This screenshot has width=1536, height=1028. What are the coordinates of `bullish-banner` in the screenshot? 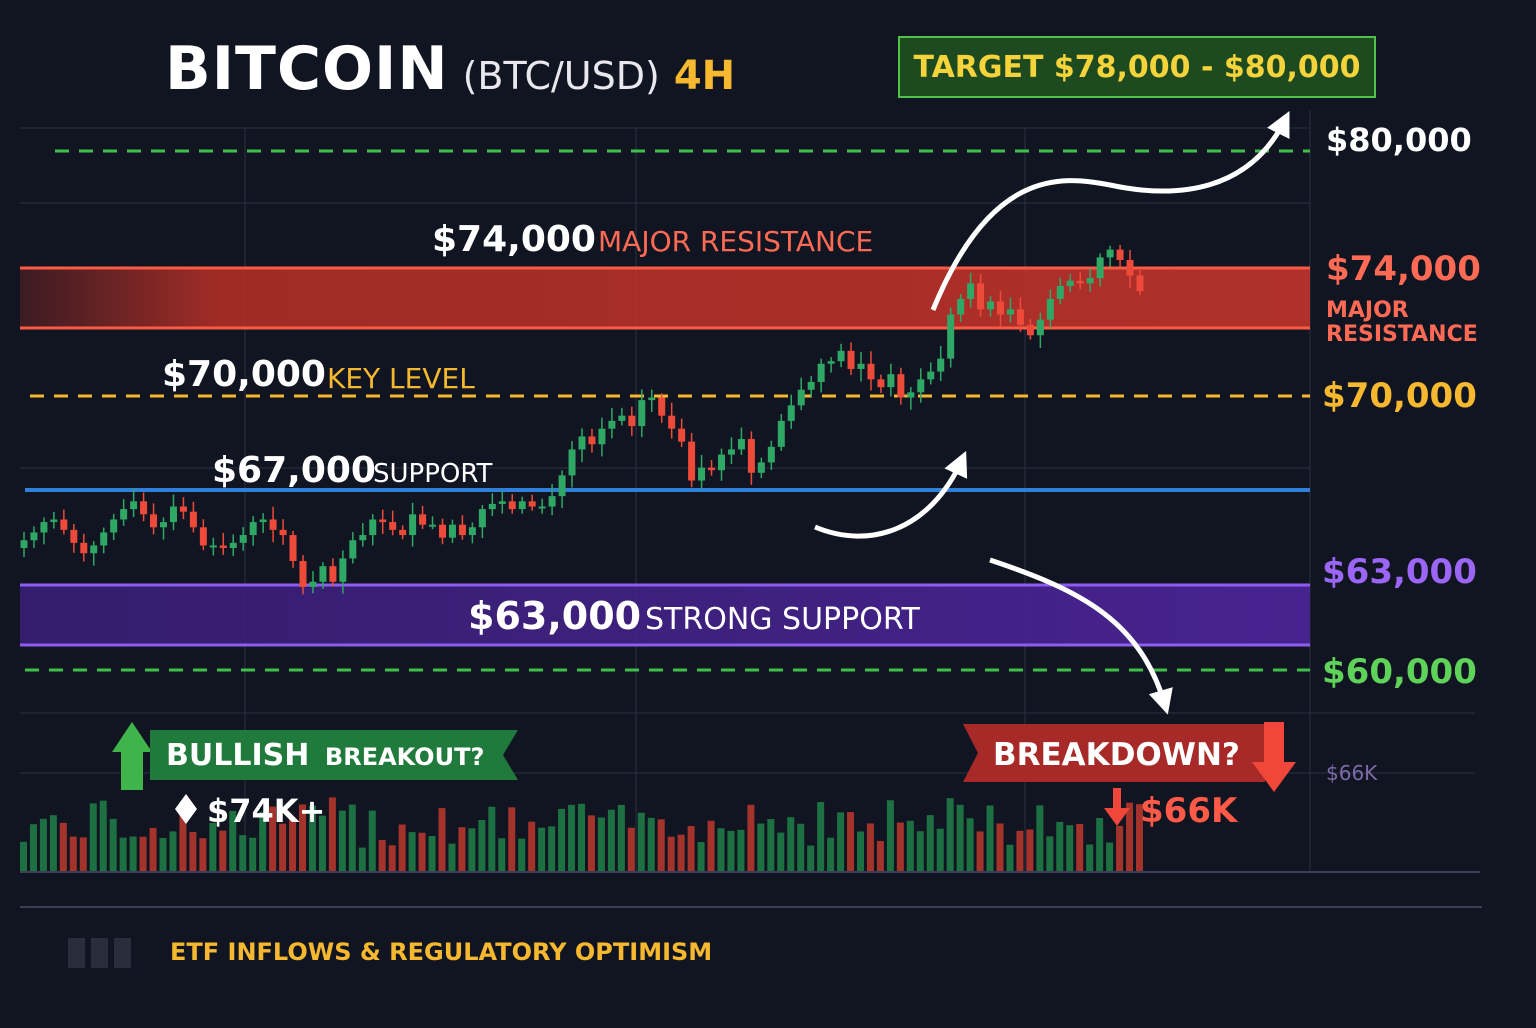 It's located at (334, 755).